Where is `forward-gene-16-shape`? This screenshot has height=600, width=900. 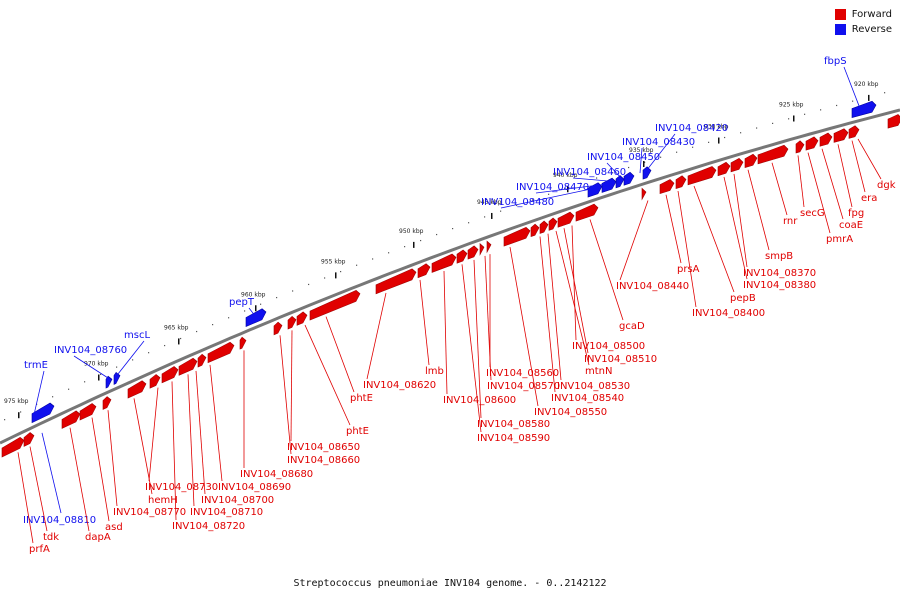 forward-gene-16-shape is located at coordinates (335, 305).